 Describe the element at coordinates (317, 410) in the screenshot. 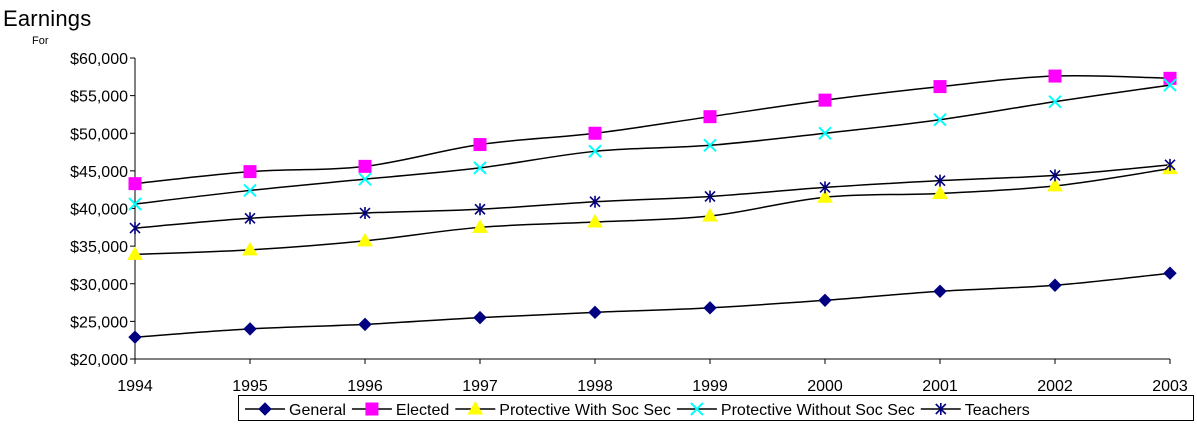

I see `legend-label-general: General` at that location.